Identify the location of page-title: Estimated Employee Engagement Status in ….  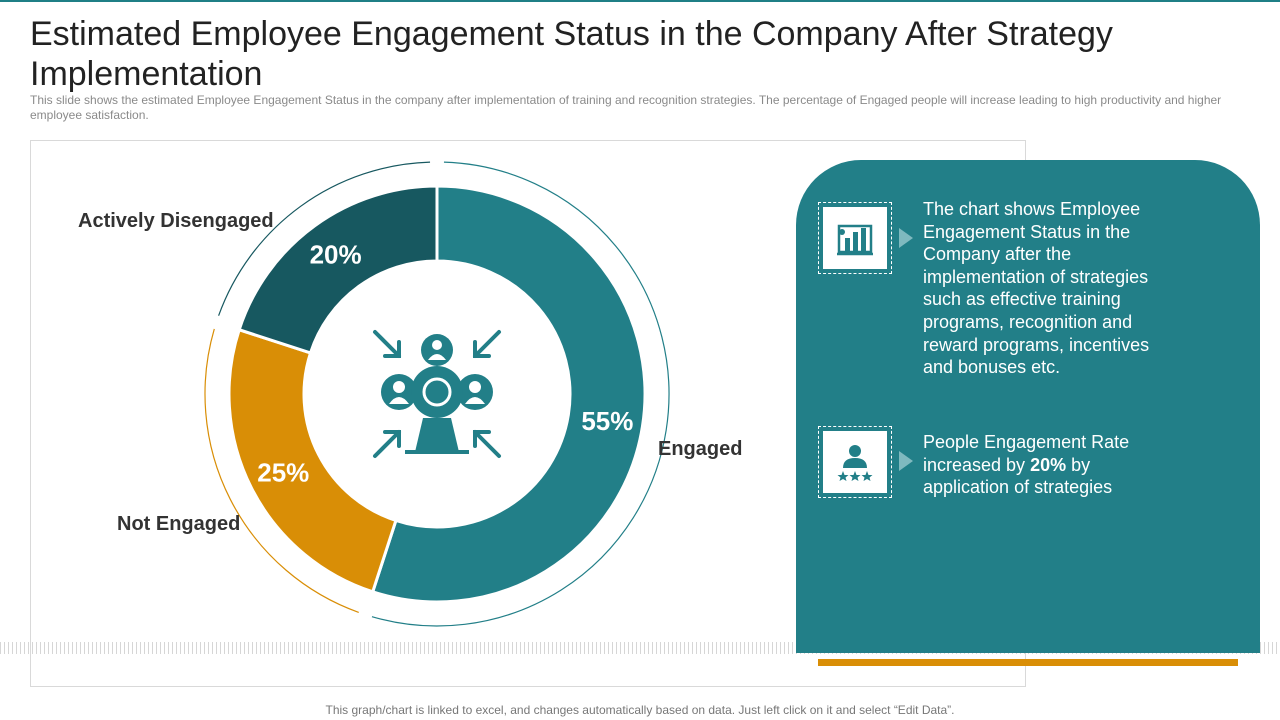
(571, 54).